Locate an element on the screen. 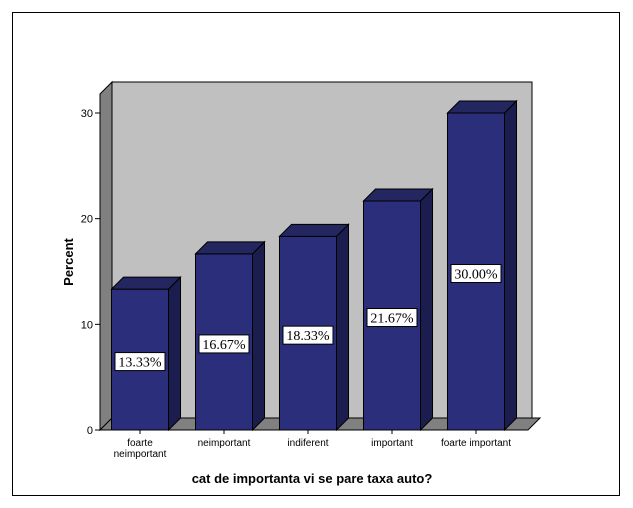  data-label: 21.67% is located at coordinates (392, 319).